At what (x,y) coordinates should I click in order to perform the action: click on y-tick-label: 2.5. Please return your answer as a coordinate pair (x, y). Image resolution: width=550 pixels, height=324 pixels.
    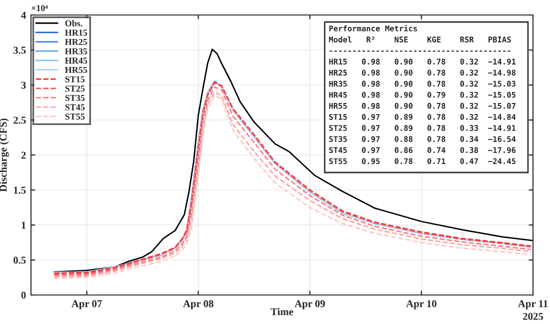
    Looking at the image, I should click on (20, 120).